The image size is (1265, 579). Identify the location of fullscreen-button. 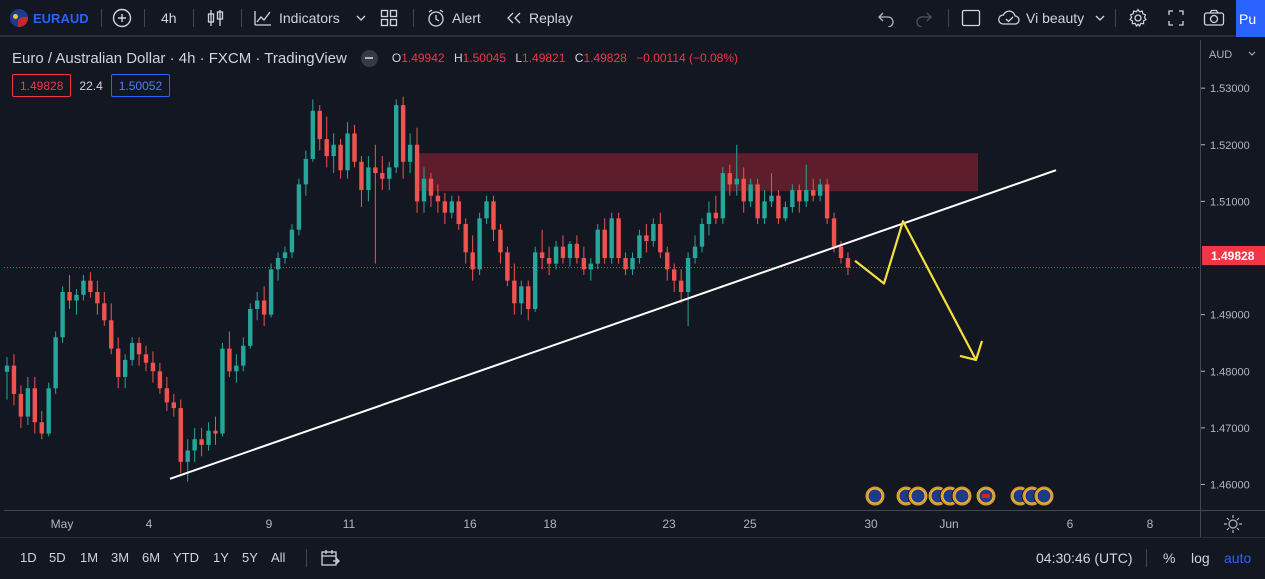
(1176, 18).